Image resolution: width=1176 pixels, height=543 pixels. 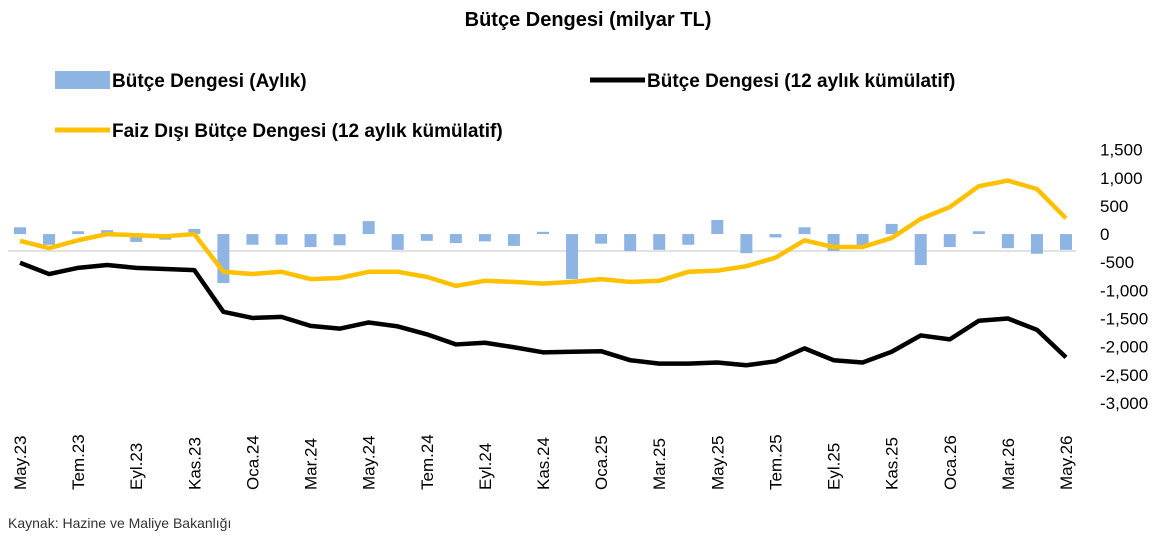 What do you see at coordinates (194, 463) in the screenshot?
I see `x-tick-label: Kas.23` at bounding box center [194, 463].